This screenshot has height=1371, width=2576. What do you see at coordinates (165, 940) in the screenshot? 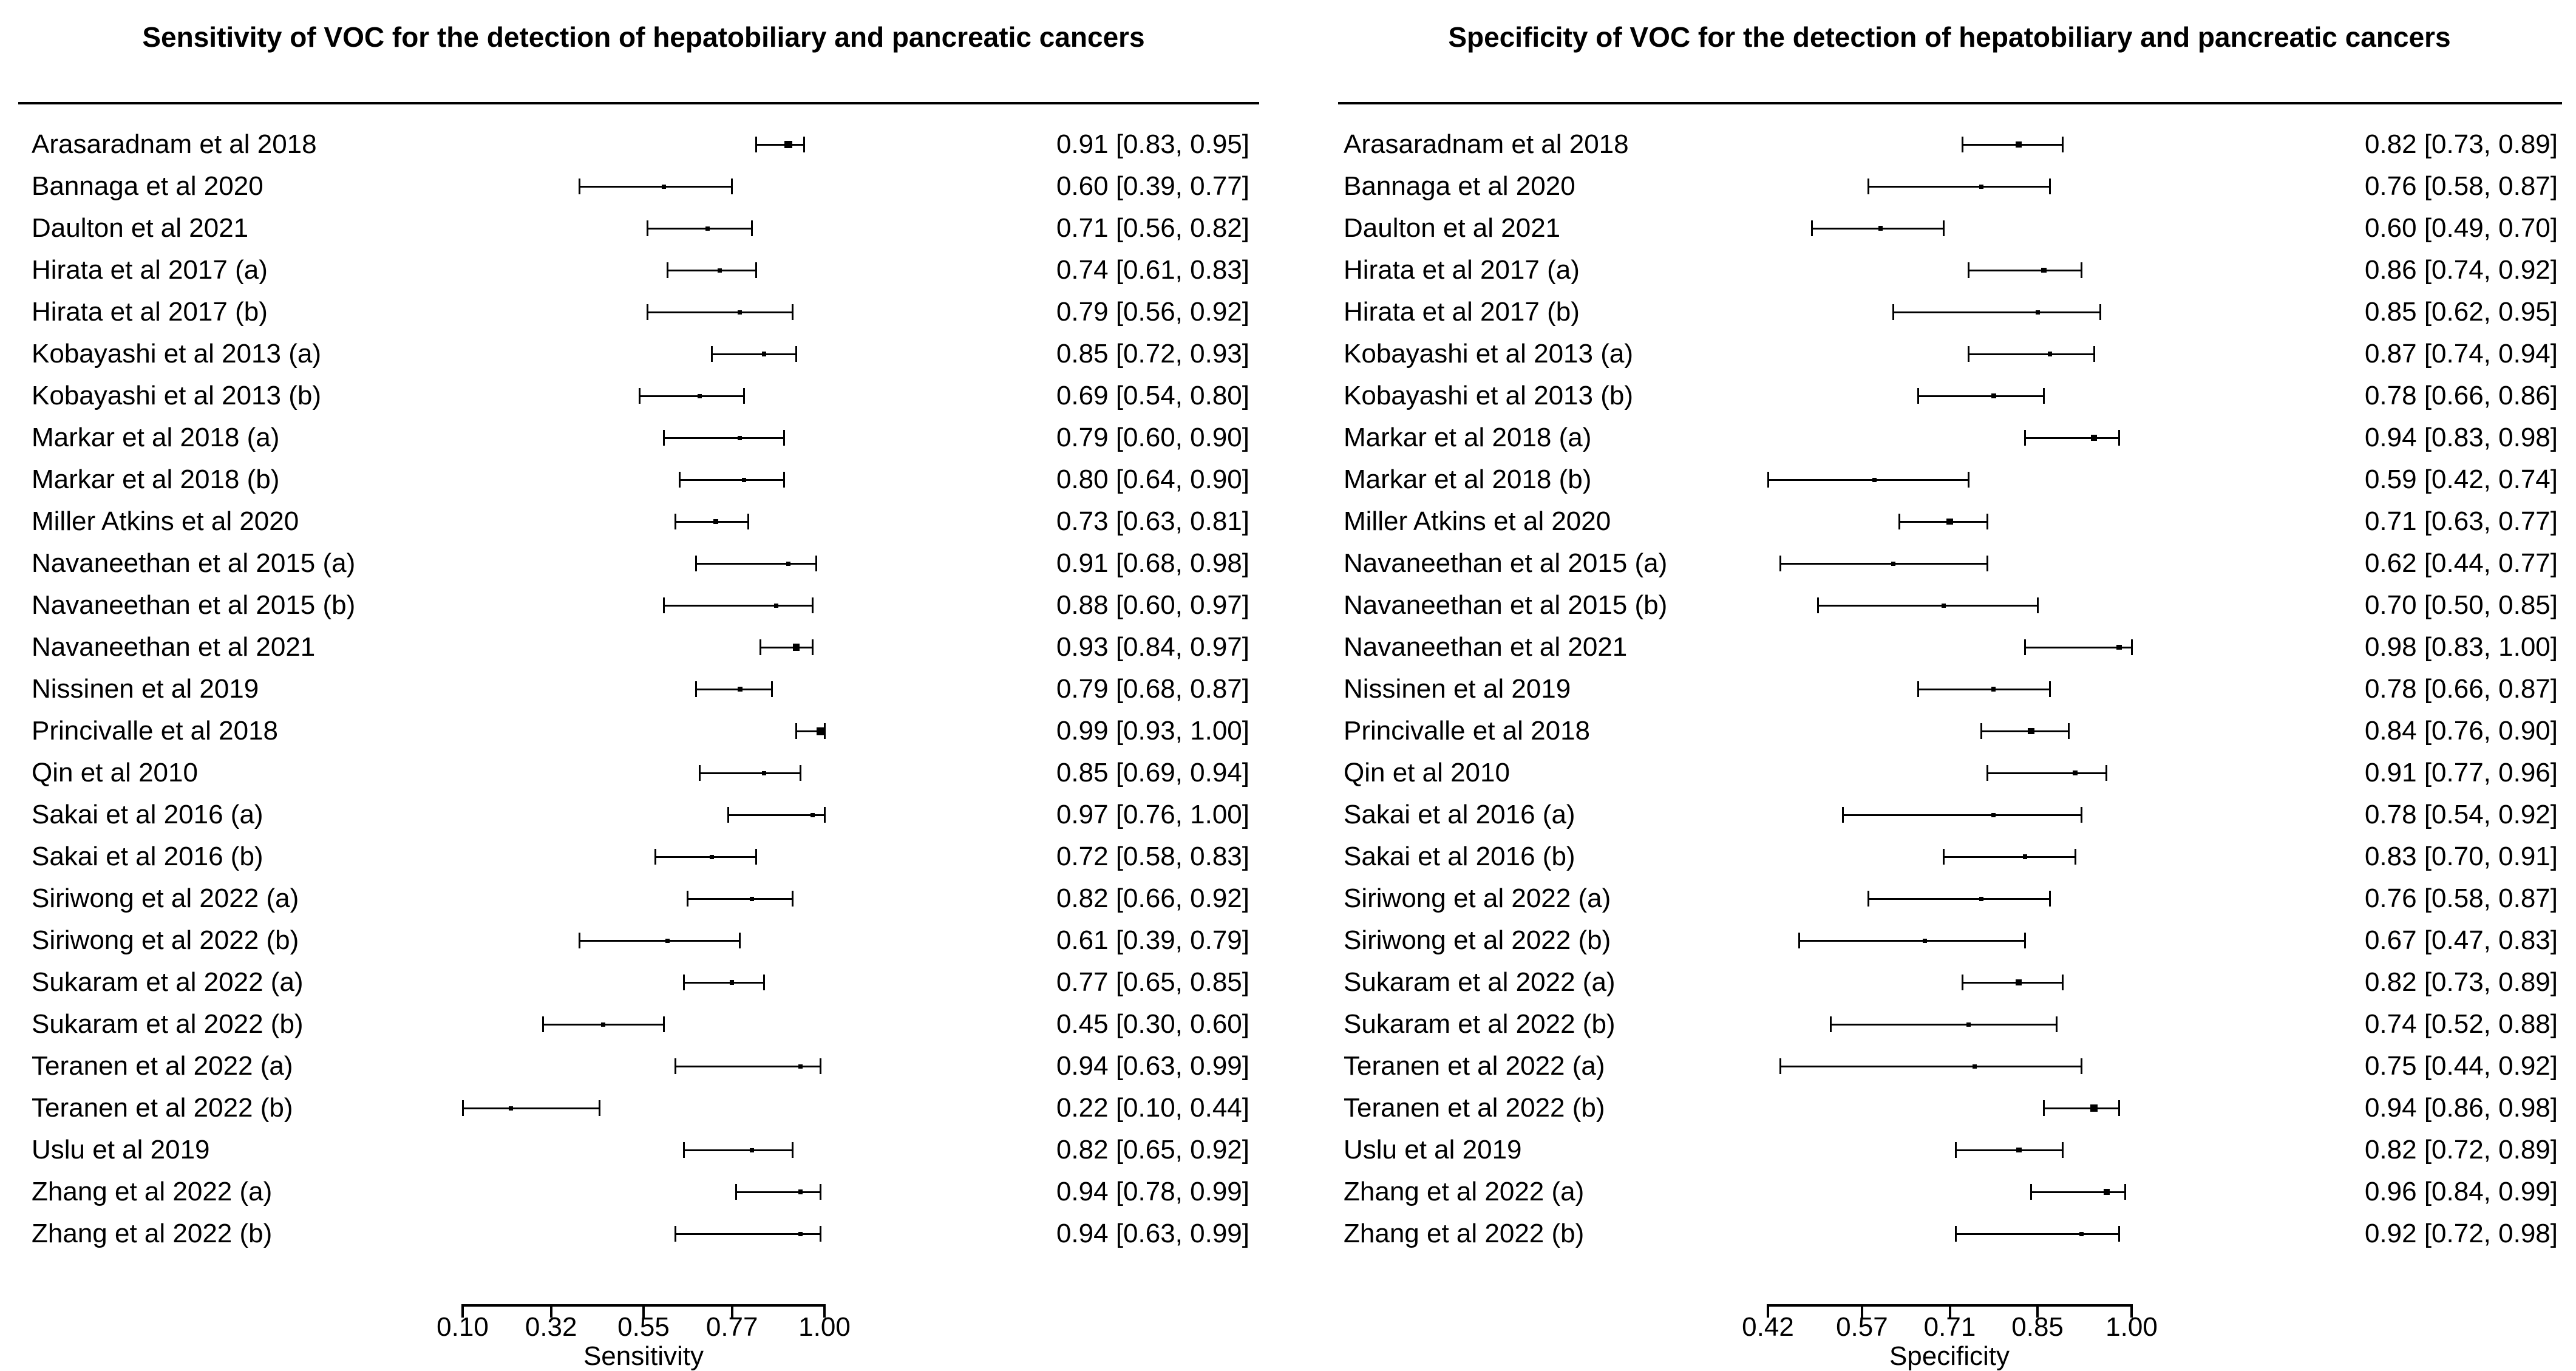
I see `study-name: Siriwong et al 2022 (b)` at bounding box center [165, 940].